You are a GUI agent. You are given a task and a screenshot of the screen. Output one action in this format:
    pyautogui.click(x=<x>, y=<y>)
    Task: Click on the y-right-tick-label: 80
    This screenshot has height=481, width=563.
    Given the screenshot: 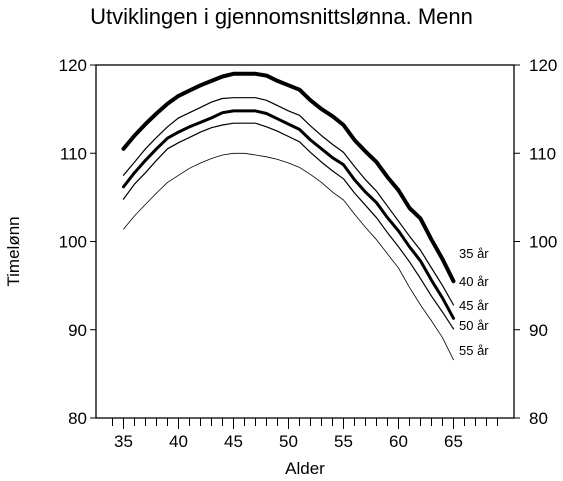 What is the action you would take?
    pyautogui.click(x=538, y=418)
    